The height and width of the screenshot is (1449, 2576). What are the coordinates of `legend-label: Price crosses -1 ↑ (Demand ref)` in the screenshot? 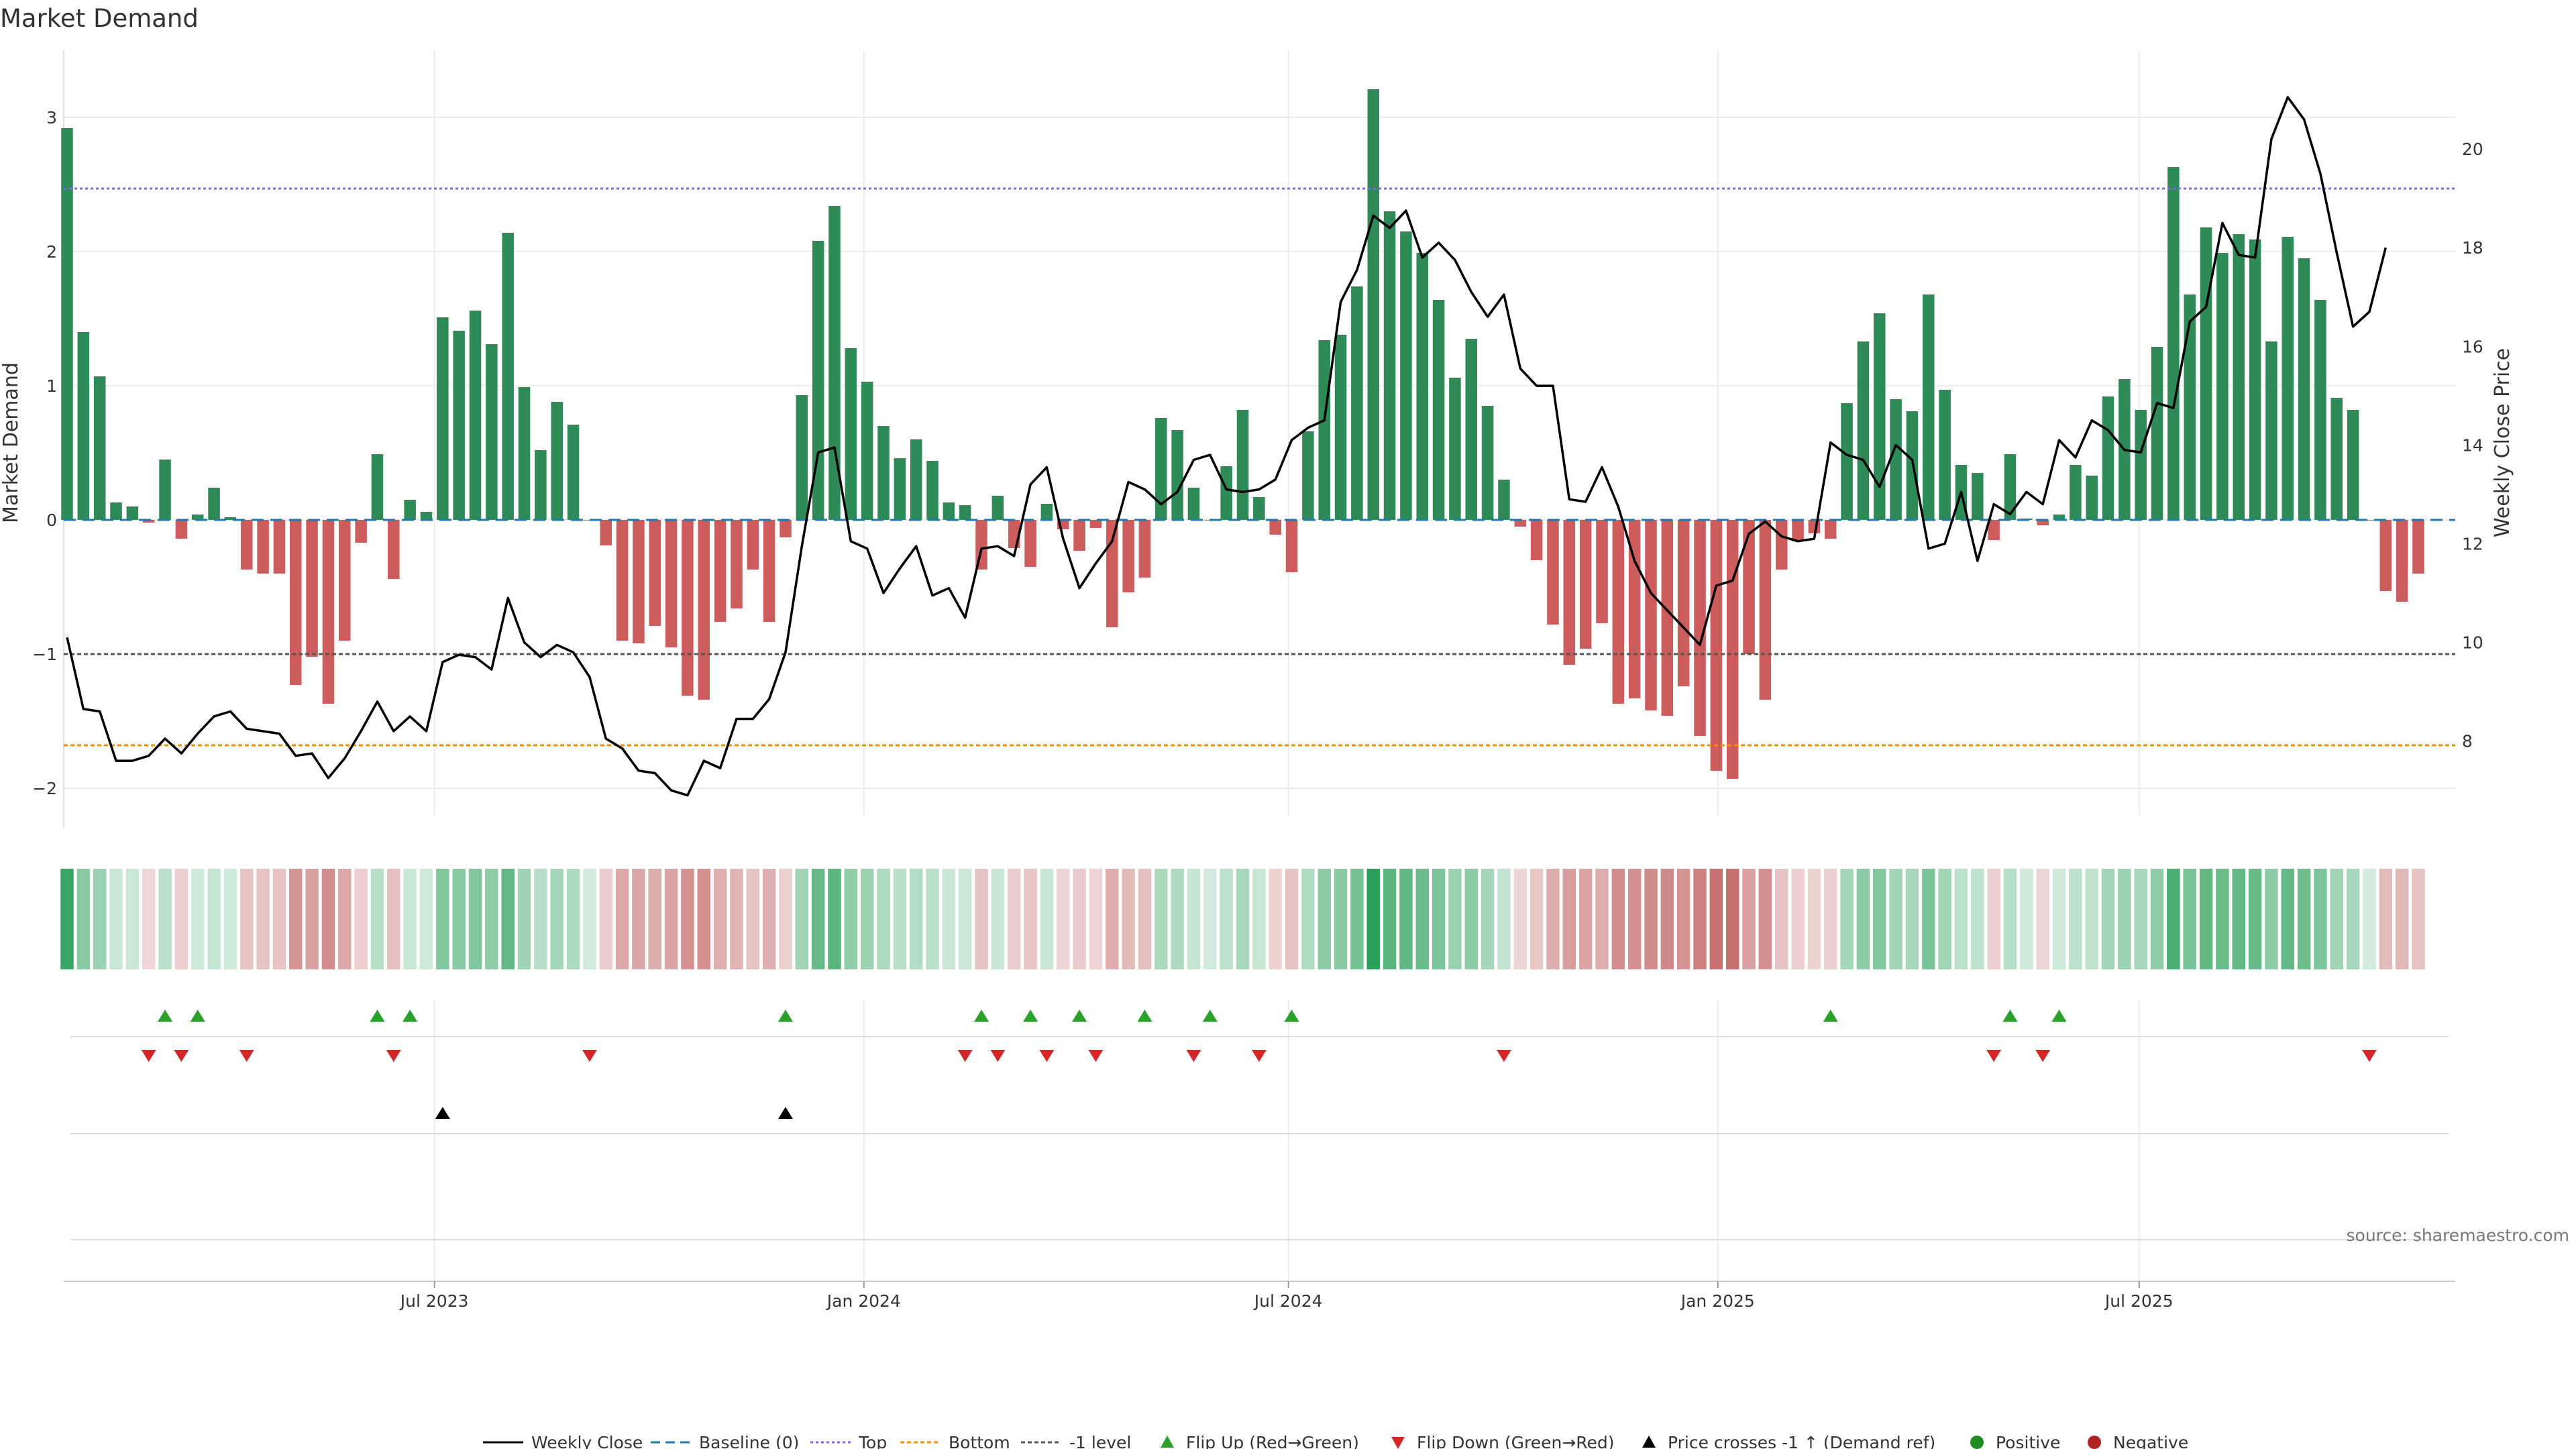 It's located at (1801, 1441).